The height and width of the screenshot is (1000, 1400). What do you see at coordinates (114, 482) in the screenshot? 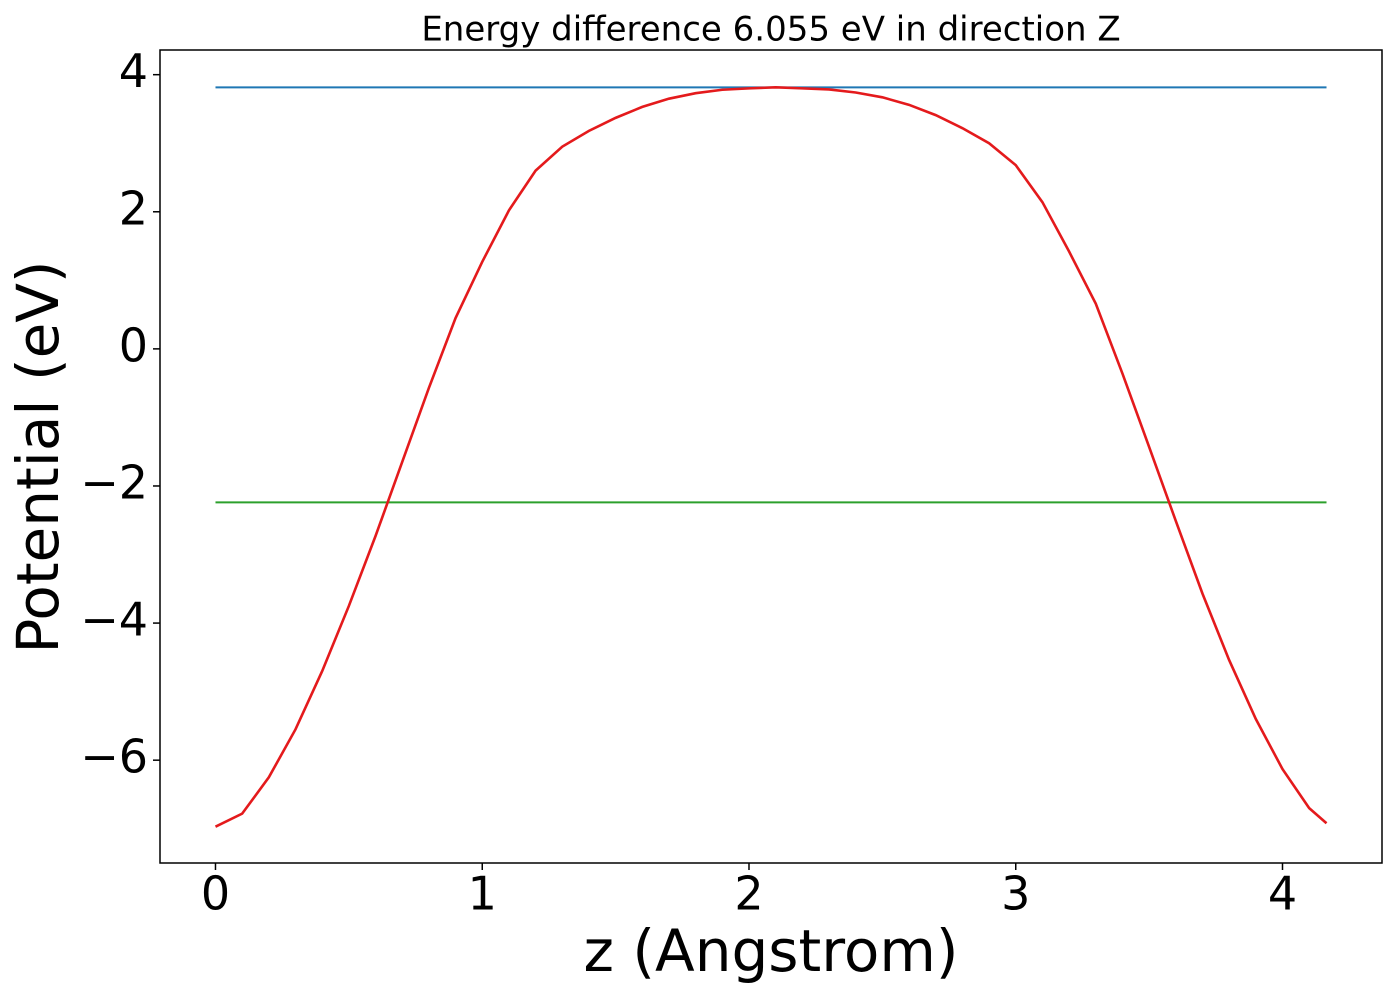
I see `y-tick-label: −2` at bounding box center [114, 482].